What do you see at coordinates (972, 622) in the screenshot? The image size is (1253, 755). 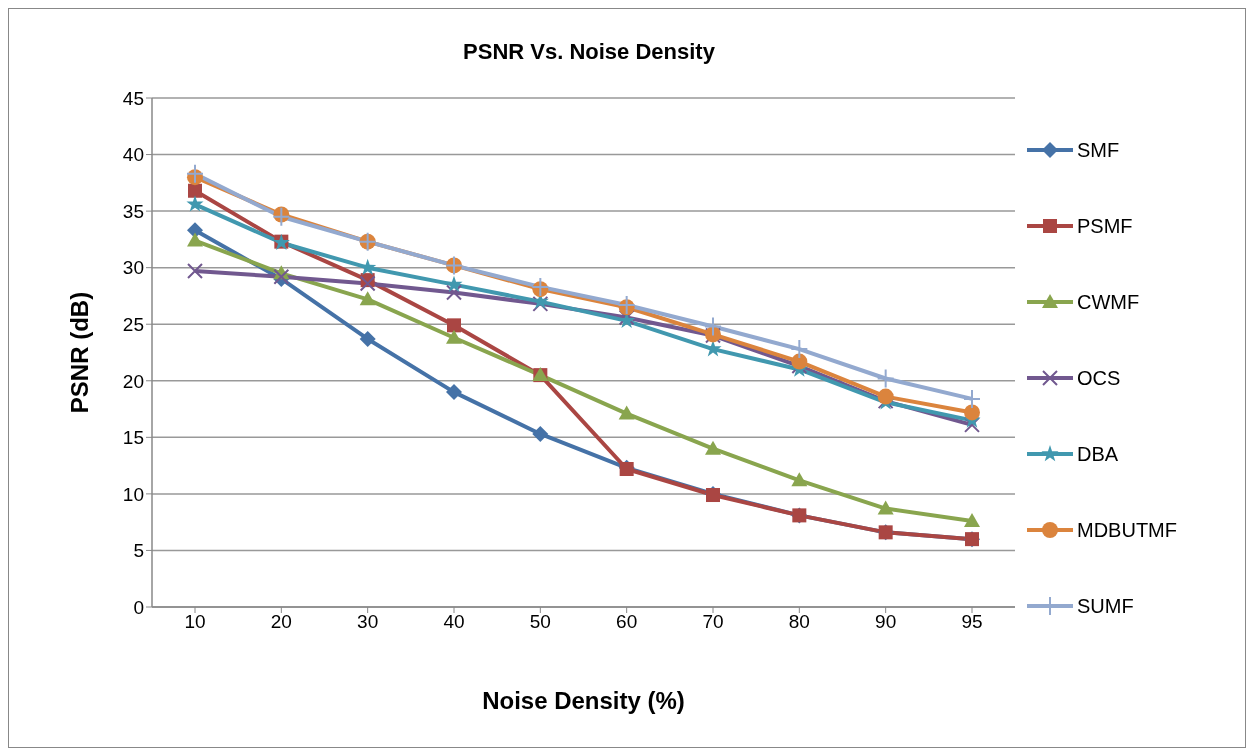 I see `x-tick-label: 95` at bounding box center [972, 622].